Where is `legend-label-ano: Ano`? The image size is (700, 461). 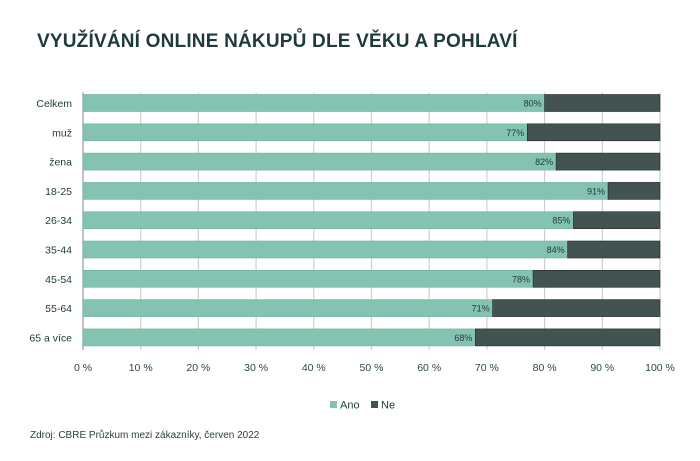 legend-label-ano: Ano is located at coordinates (350, 406).